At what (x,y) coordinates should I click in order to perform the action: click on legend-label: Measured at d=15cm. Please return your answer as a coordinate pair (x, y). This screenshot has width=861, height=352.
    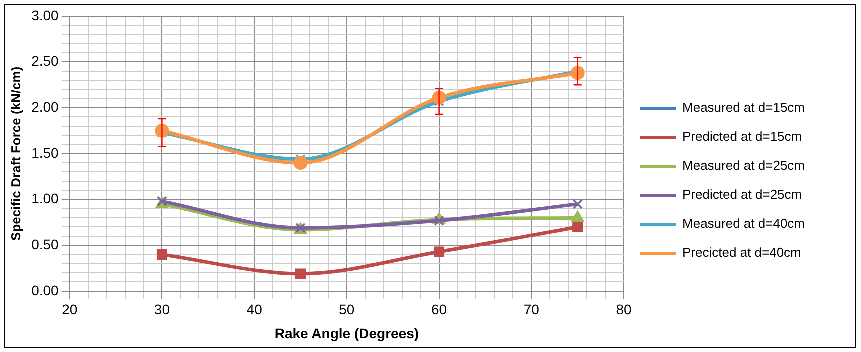
    Looking at the image, I should click on (743, 108).